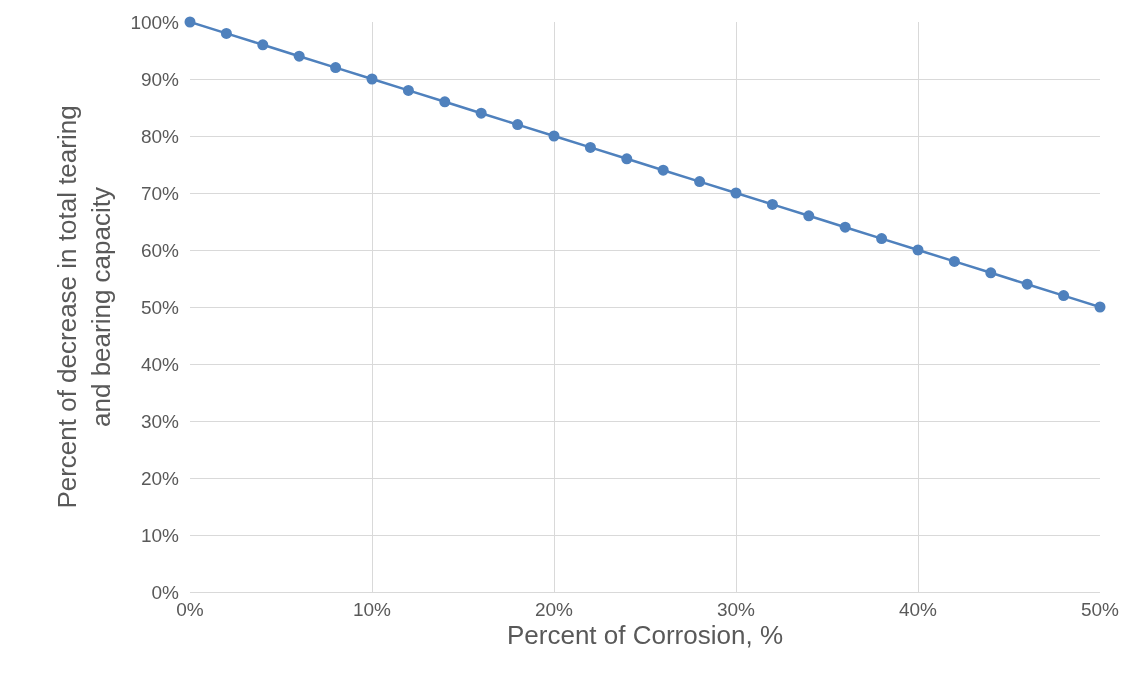  What do you see at coordinates (160, 79) in the screenshot?
I see `y-tick-label: 90%` at bounding box center [160, 79].